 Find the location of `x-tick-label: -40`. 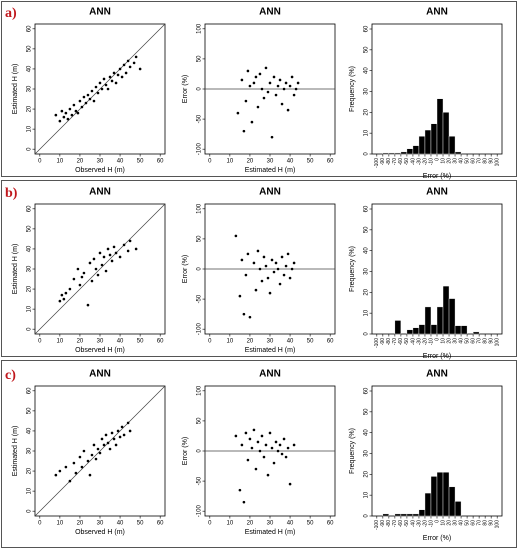

x-tick-label: -40 is located at coordinates (413, 161).